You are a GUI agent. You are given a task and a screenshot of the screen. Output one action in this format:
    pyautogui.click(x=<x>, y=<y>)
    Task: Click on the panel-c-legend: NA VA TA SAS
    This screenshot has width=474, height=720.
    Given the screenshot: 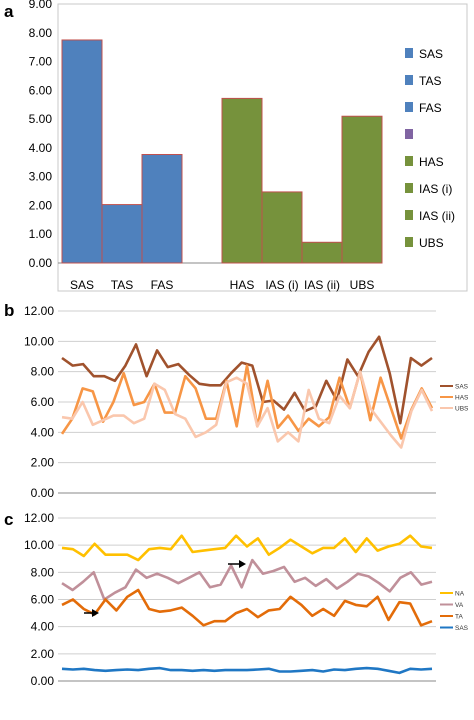 What is the action you would take?
    pyautogui.click(x=454, y=611)
    